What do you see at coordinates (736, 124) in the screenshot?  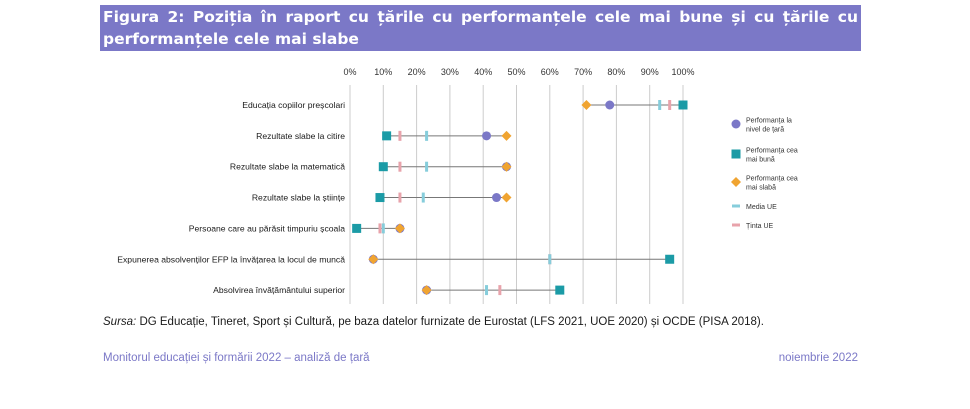 I see `legend-circle-icon` at bounding box center [736, 124].